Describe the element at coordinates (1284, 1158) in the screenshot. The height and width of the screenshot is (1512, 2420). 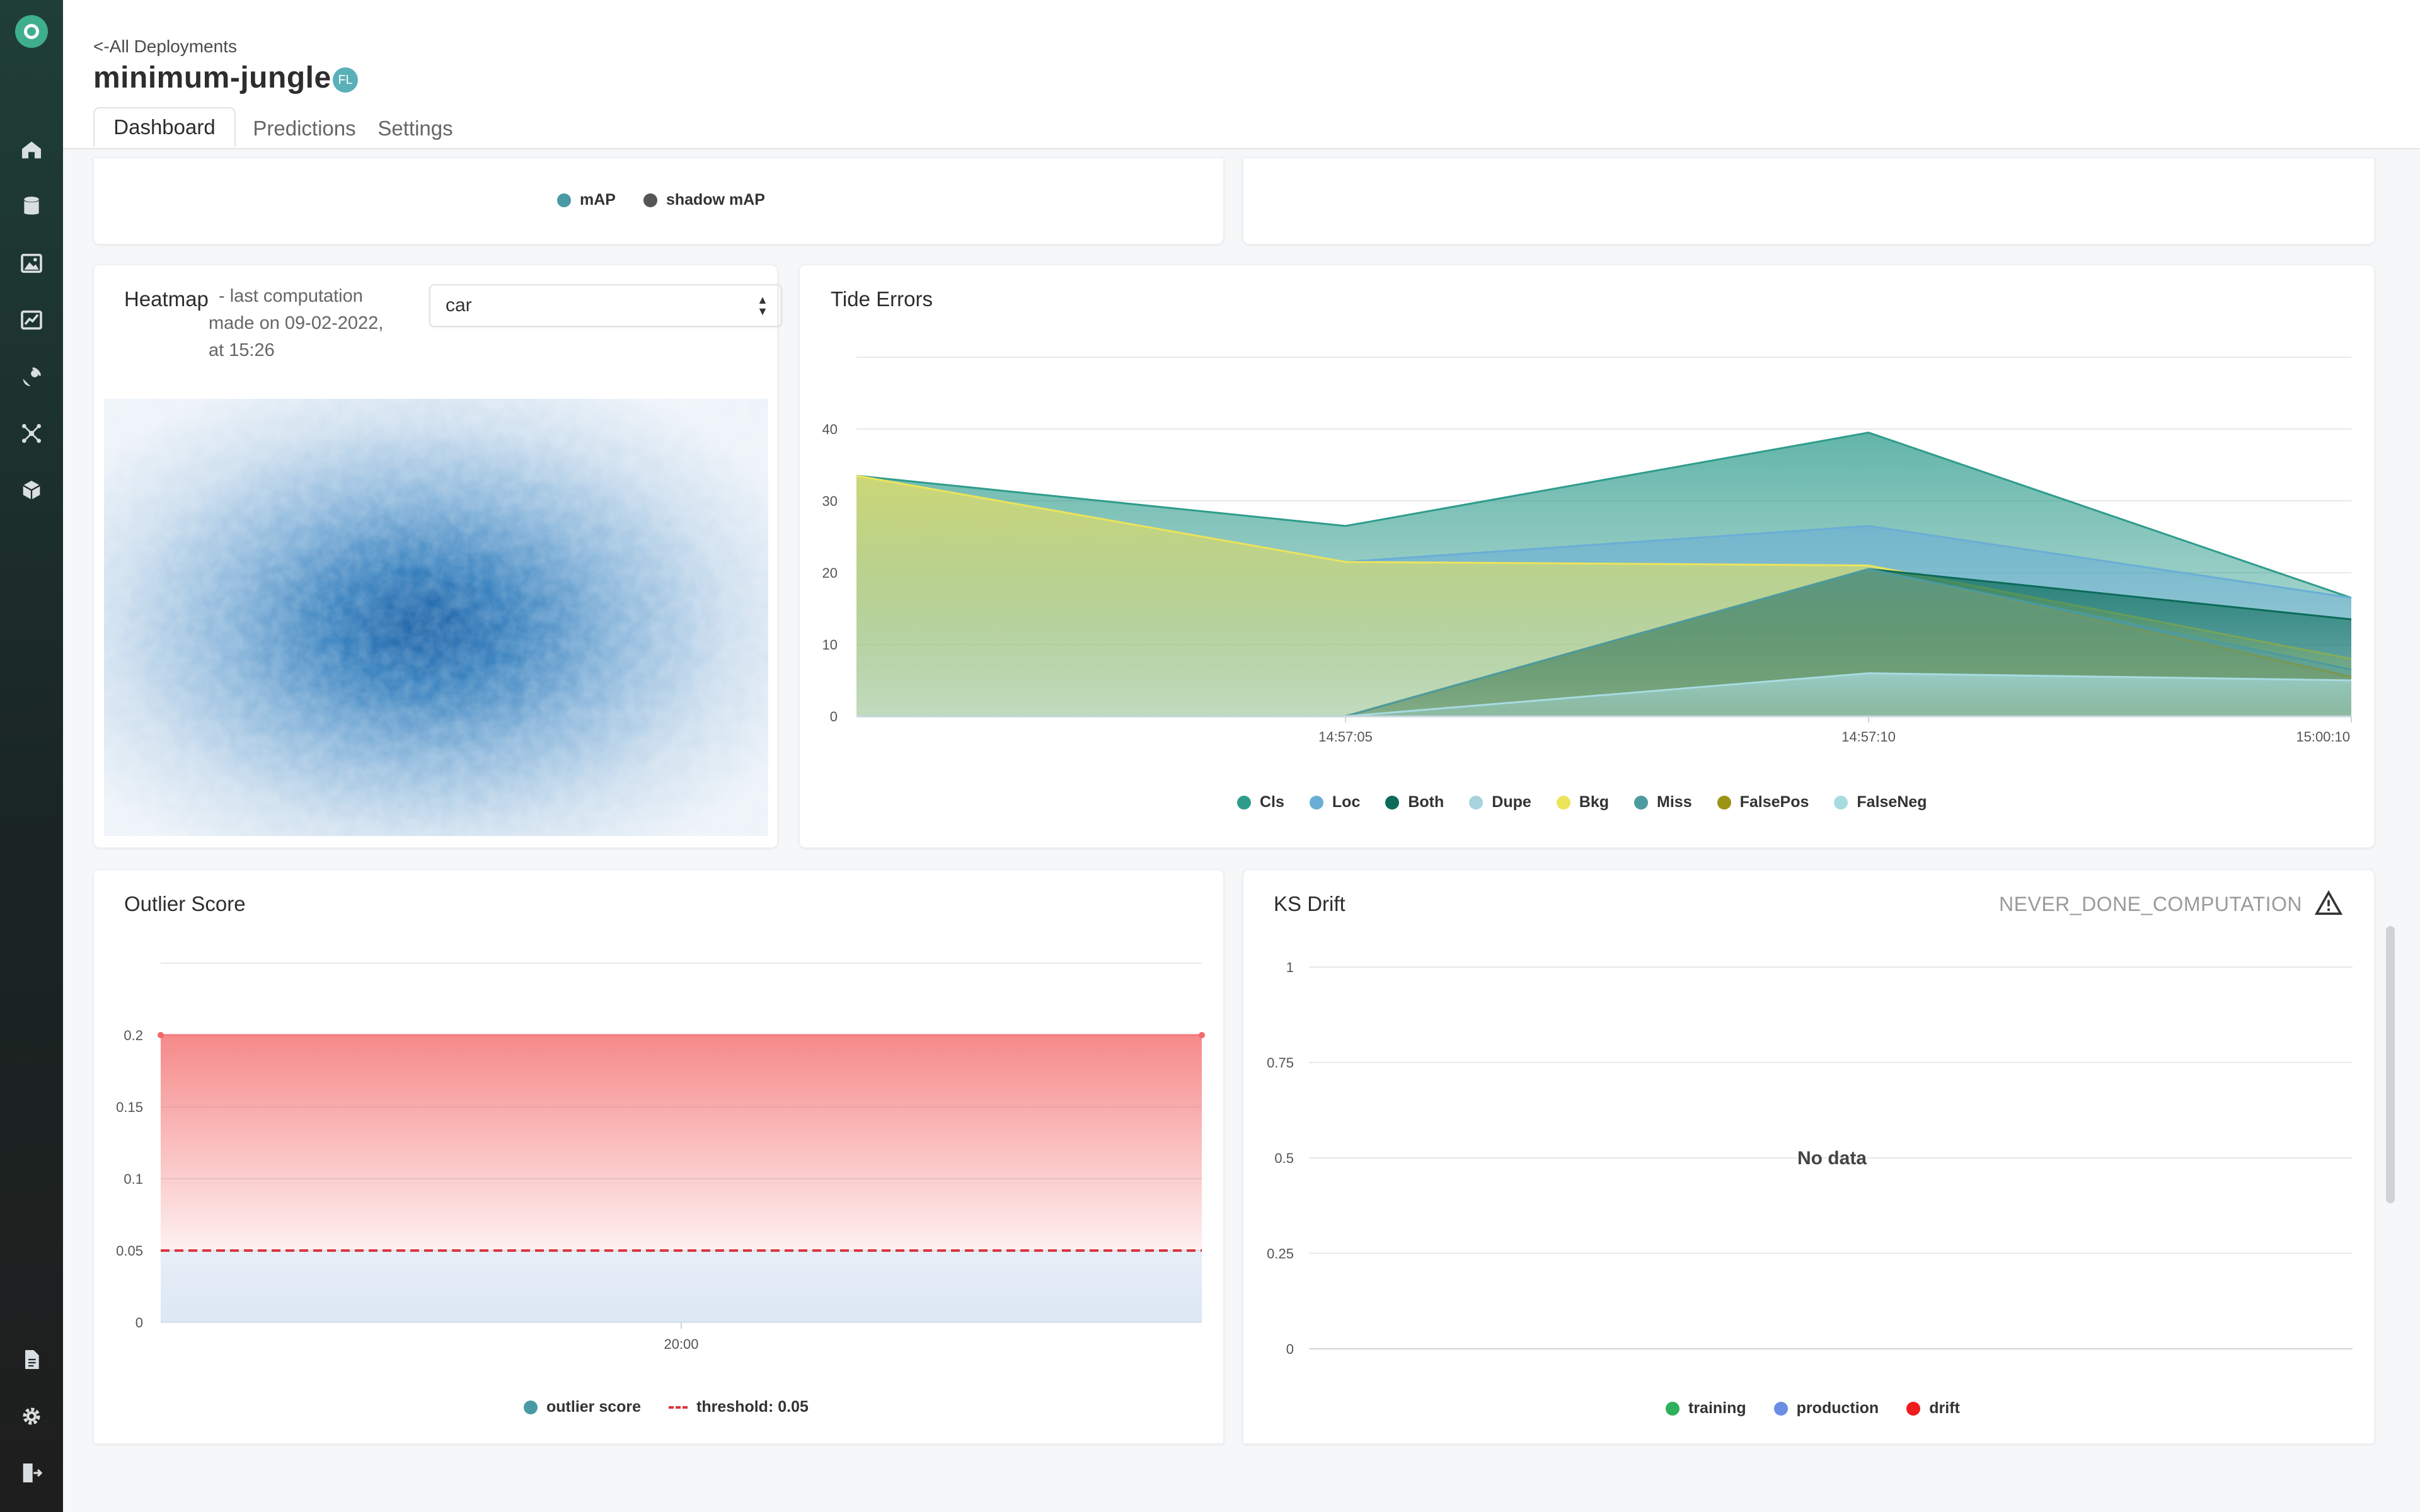
I see `y-tick-label: 0.5` at that location.